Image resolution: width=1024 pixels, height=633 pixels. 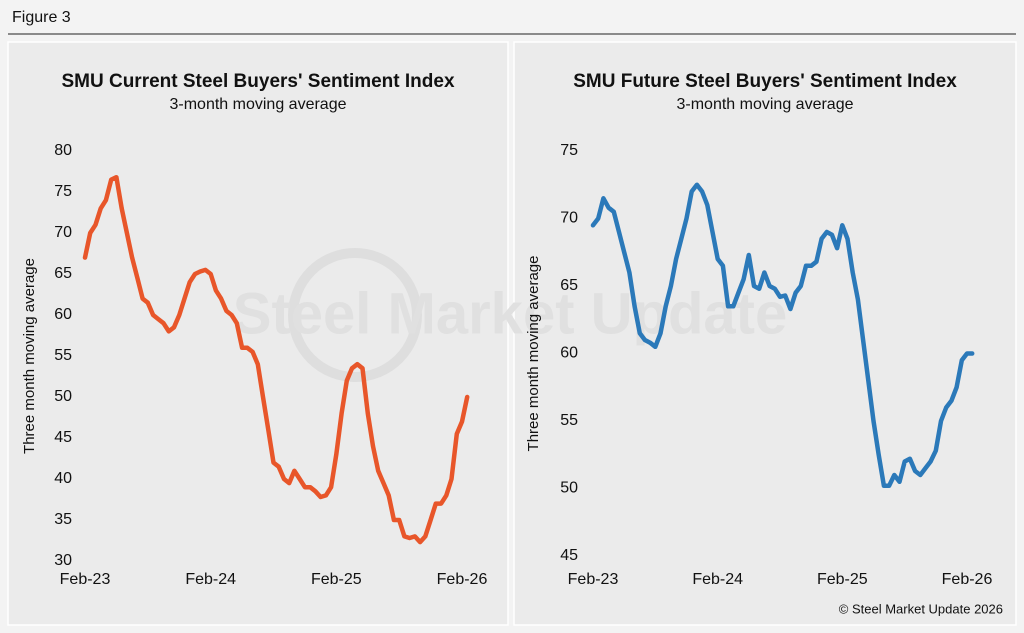 I want to click on watermark-logo, so click(x=355, y=315).